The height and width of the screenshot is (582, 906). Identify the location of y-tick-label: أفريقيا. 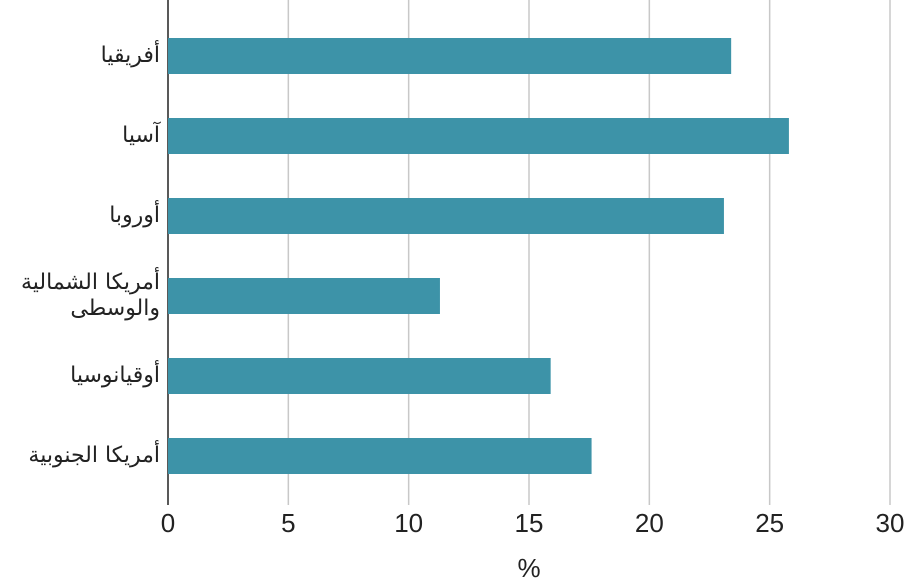
(130, 55).